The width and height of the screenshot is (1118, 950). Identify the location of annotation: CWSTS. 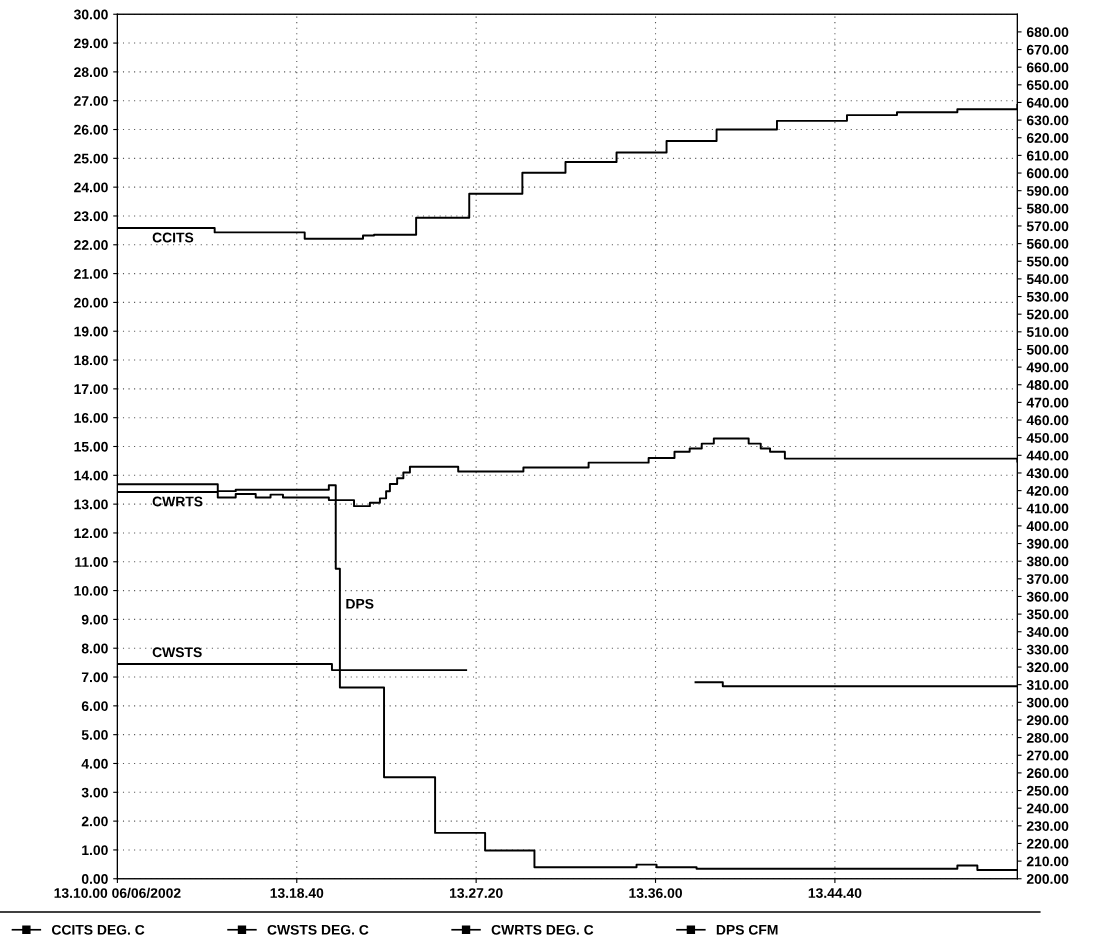
(177, 652).